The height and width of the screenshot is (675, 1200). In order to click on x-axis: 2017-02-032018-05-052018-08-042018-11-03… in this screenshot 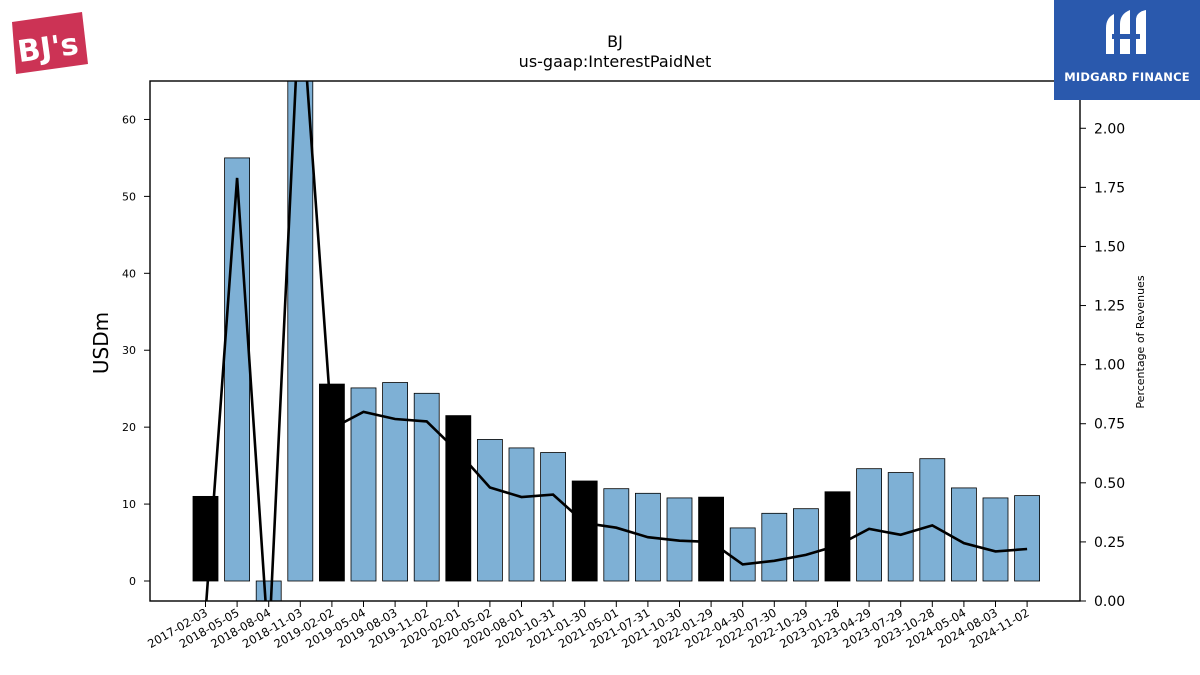, I will do `click(588, 626)`.